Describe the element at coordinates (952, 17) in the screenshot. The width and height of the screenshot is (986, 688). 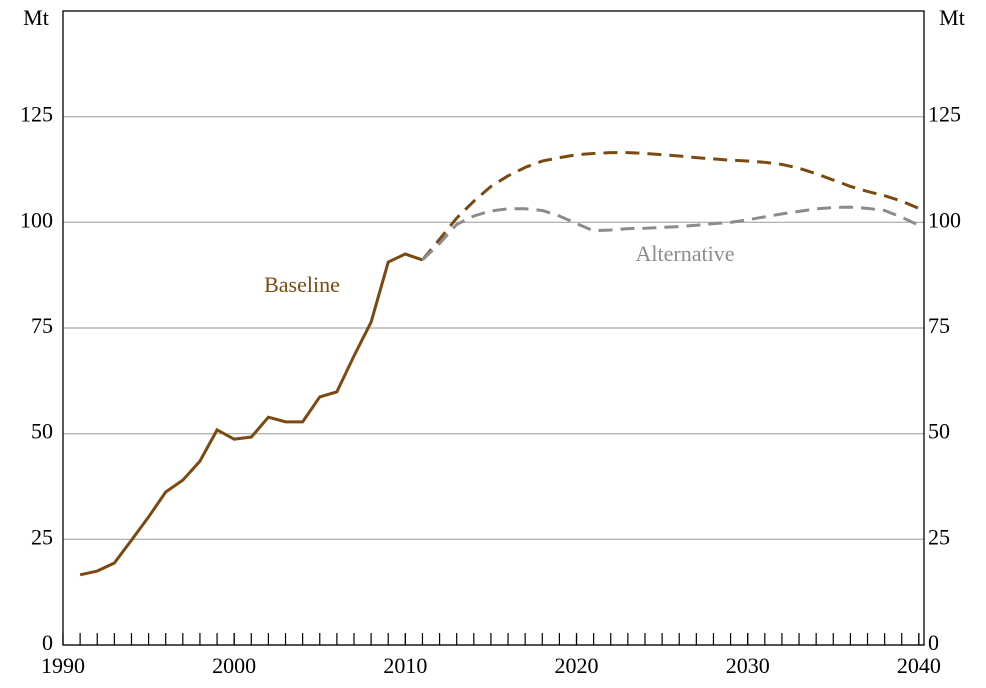
I see `y2-axis-label: Mt` at that location.